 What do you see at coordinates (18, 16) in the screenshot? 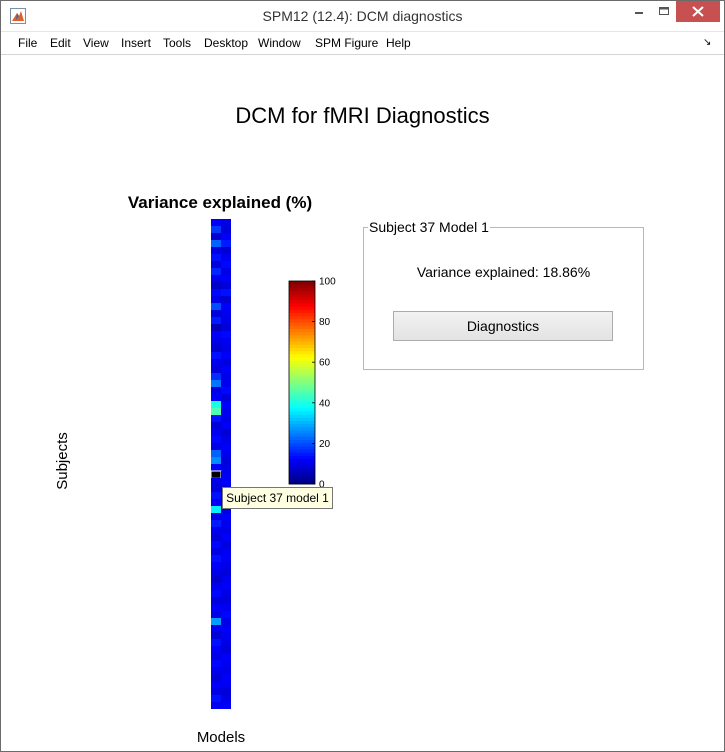
I see `matlab-icon` at bounding box center [18, 16].